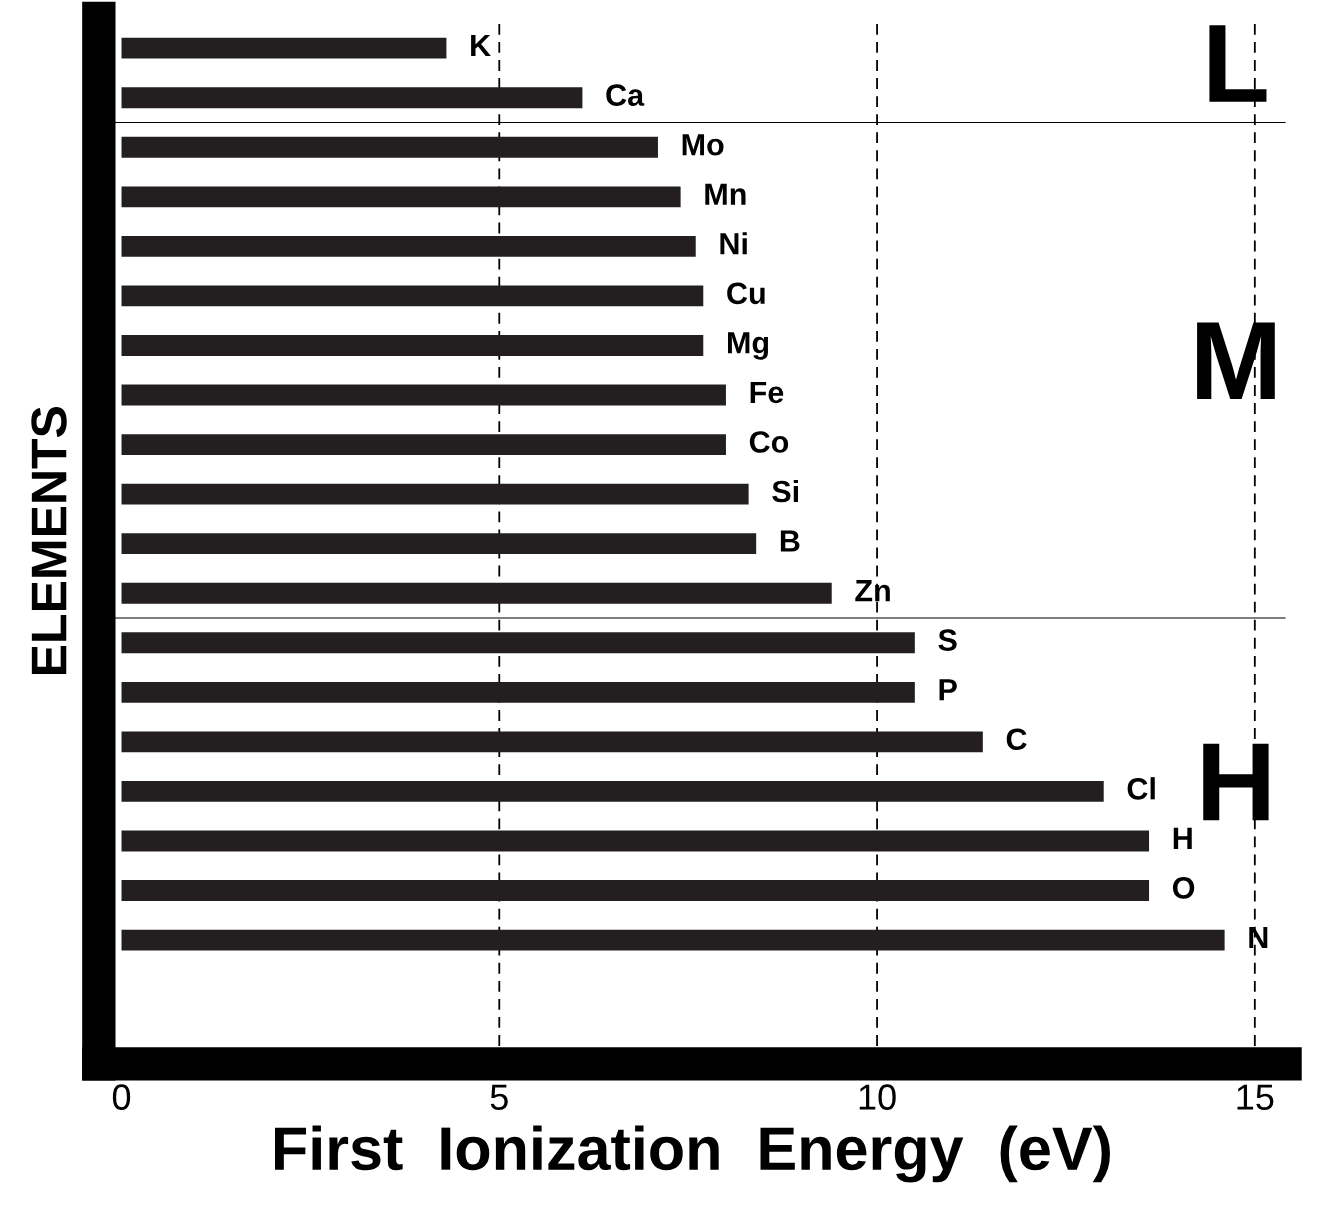 This screenshot has width=1318, height=1230. Describe the element at coordinates (49, 540) in the screenshot. I see `y-axis-title: ELEMENTS` at that location.